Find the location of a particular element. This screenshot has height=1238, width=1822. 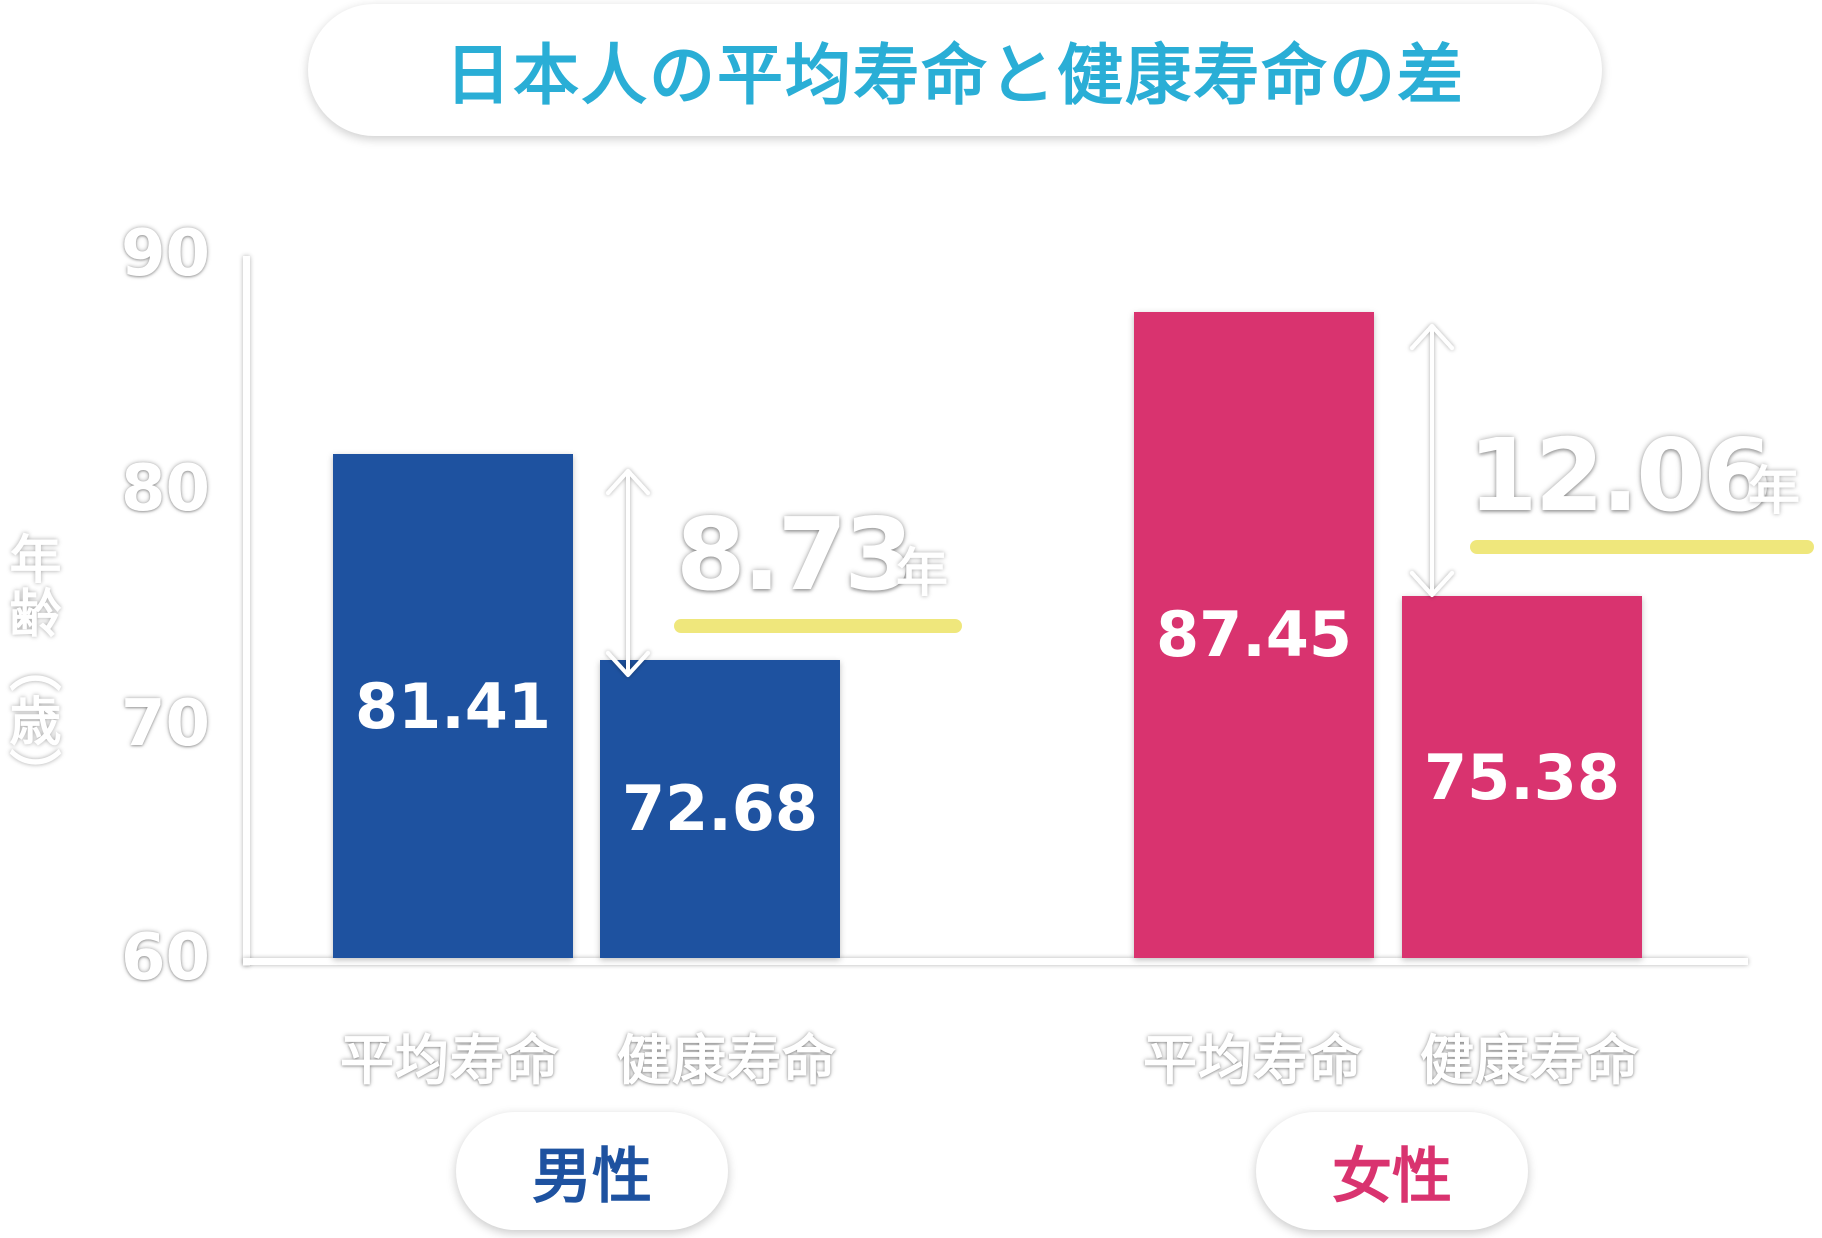

male-difference-value: 8.73 is located at coordinates (795, 554).